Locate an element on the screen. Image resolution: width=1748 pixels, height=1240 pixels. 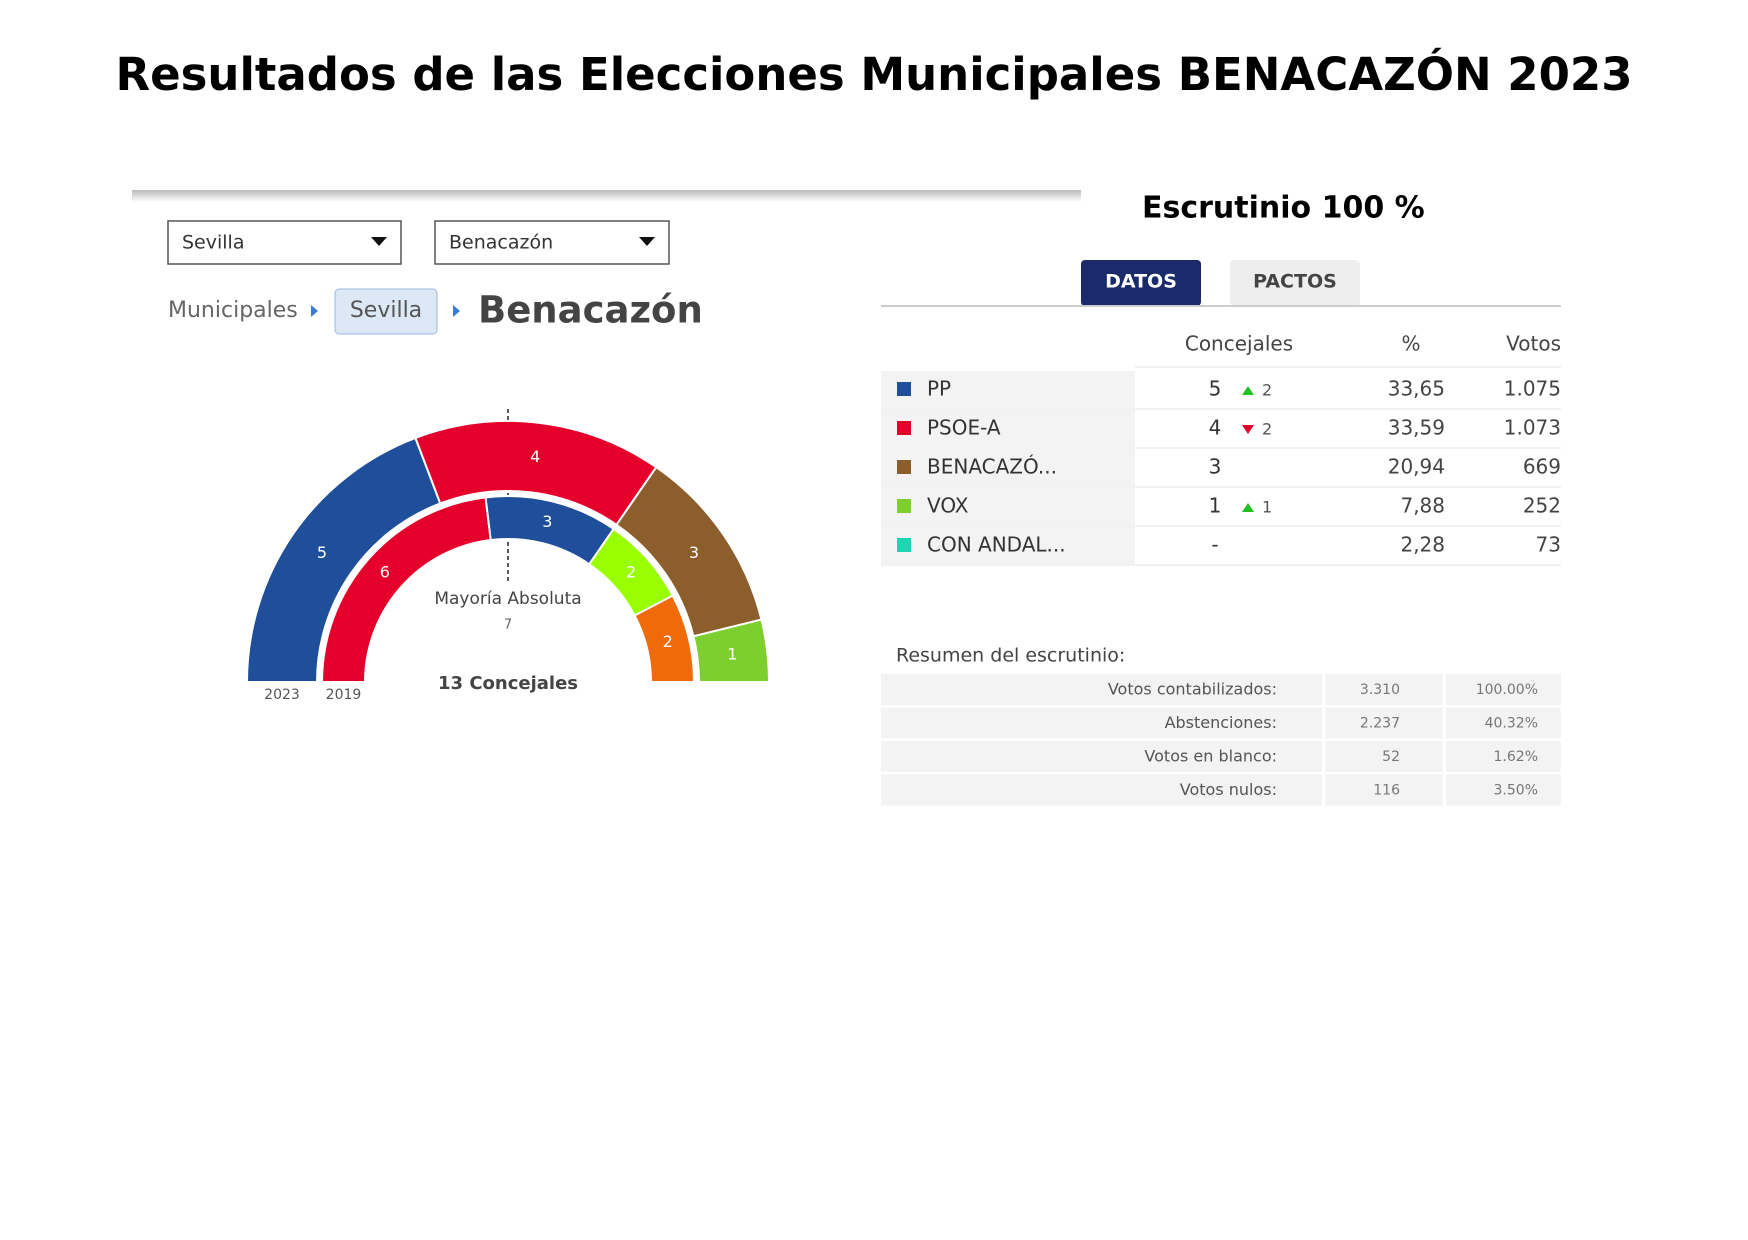
seats: 1 is located at coordinates (1215, 506).